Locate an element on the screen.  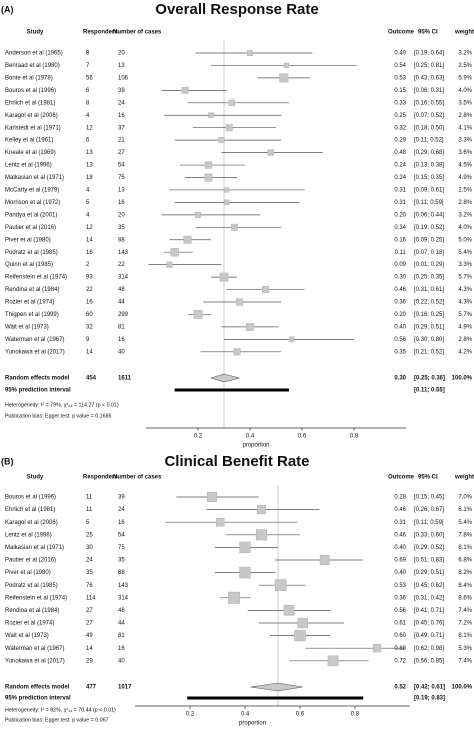
study-name: Podratz et al (1985) is located at coordinates (31, 253).